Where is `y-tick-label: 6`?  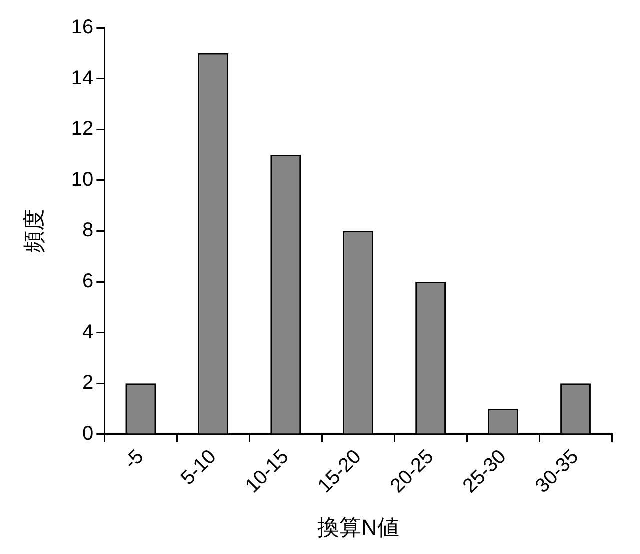 y-tick-label: 6 is located at coordinates (88, 281).